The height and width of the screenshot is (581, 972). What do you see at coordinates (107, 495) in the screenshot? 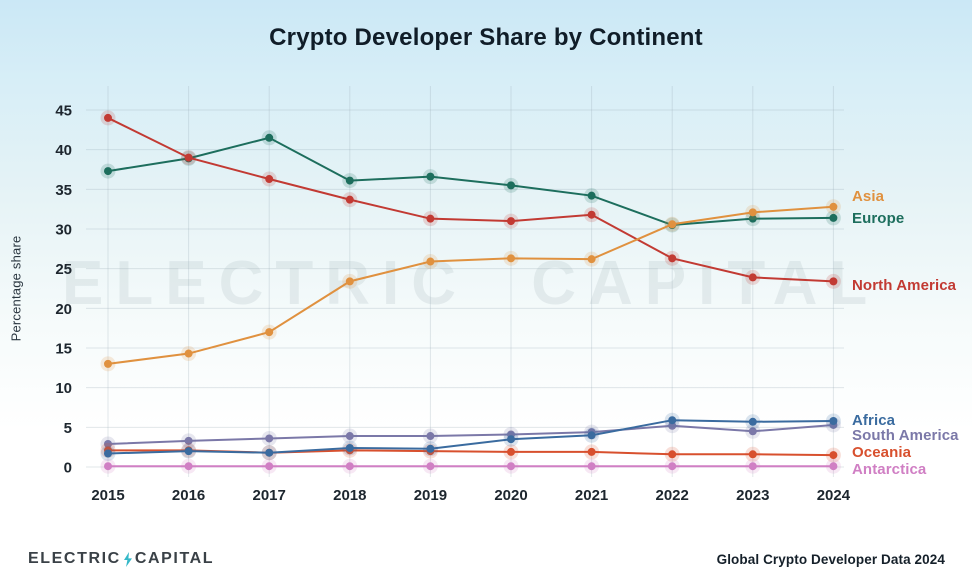
I see `x-tick-label: 2015` at bounding box center [107, 495].